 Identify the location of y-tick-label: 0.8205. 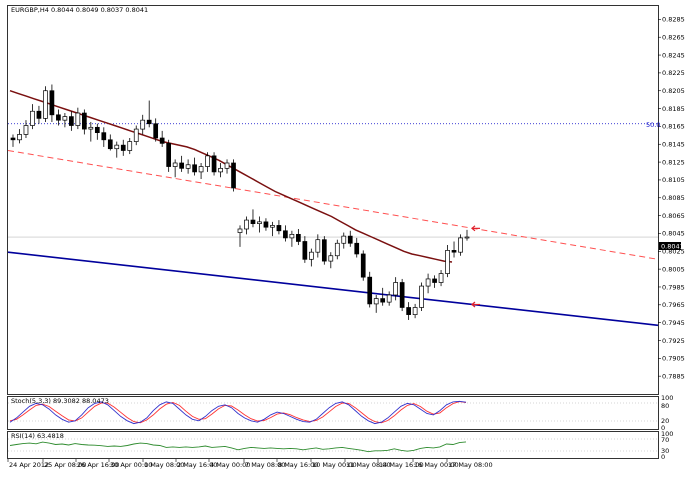
(673, 91).